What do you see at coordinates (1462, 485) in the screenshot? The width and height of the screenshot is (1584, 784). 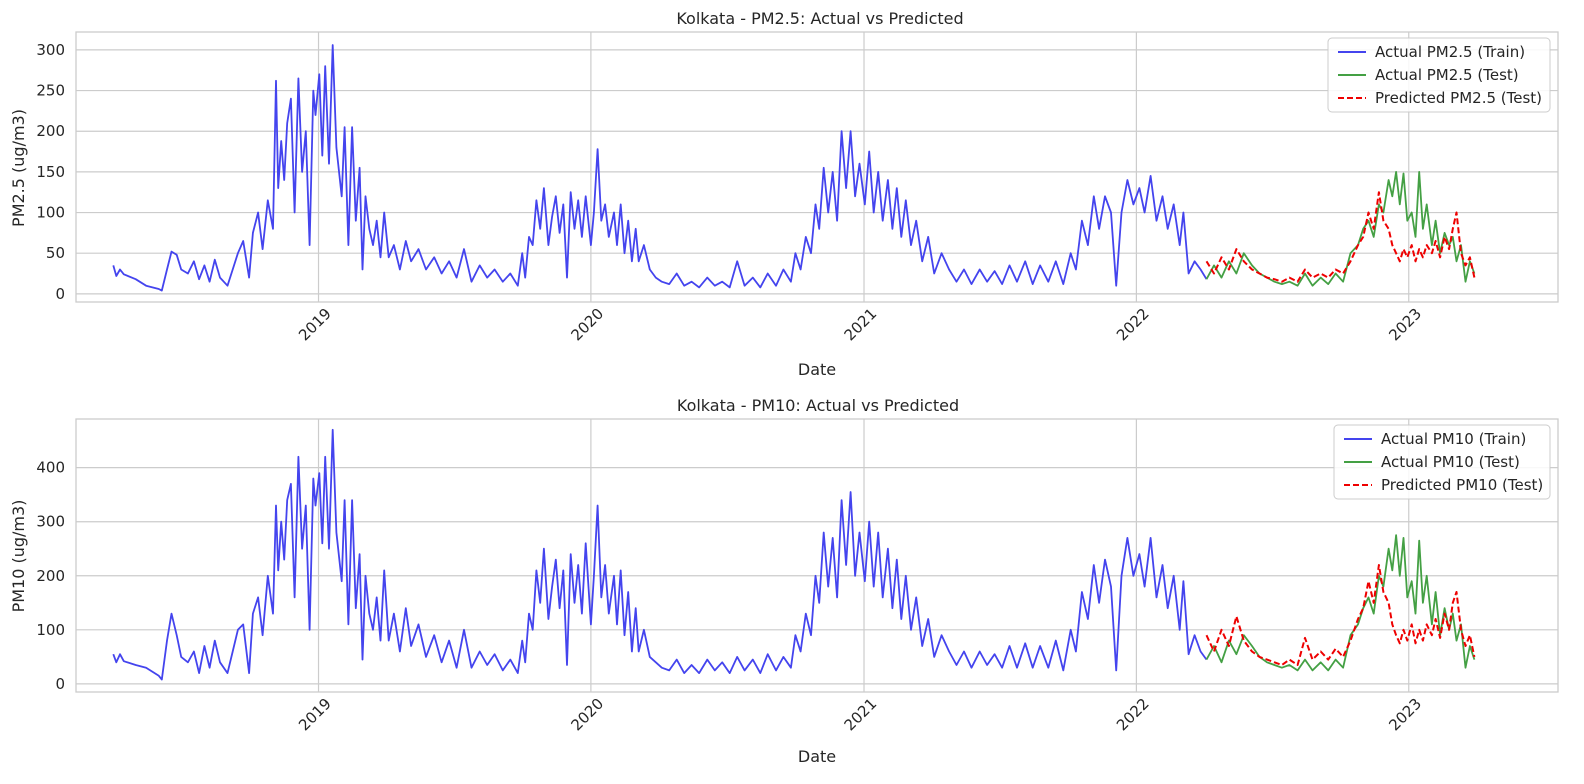 I see `legend-label: Predicted PM10 (Test)` at bounding box center [1462, 485].